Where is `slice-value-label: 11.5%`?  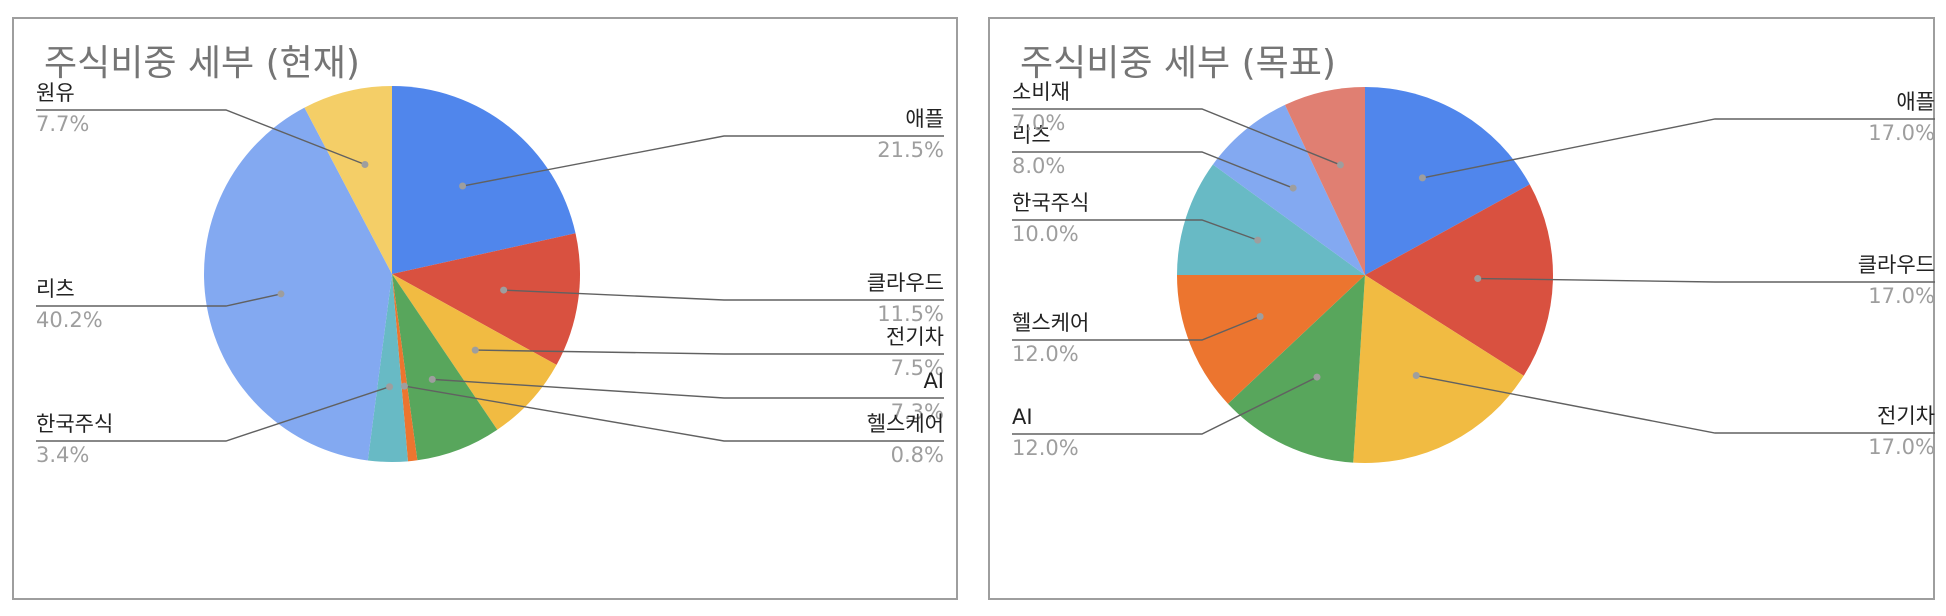 slice-value-label: 11.5% is located at coordinates (910, 314).